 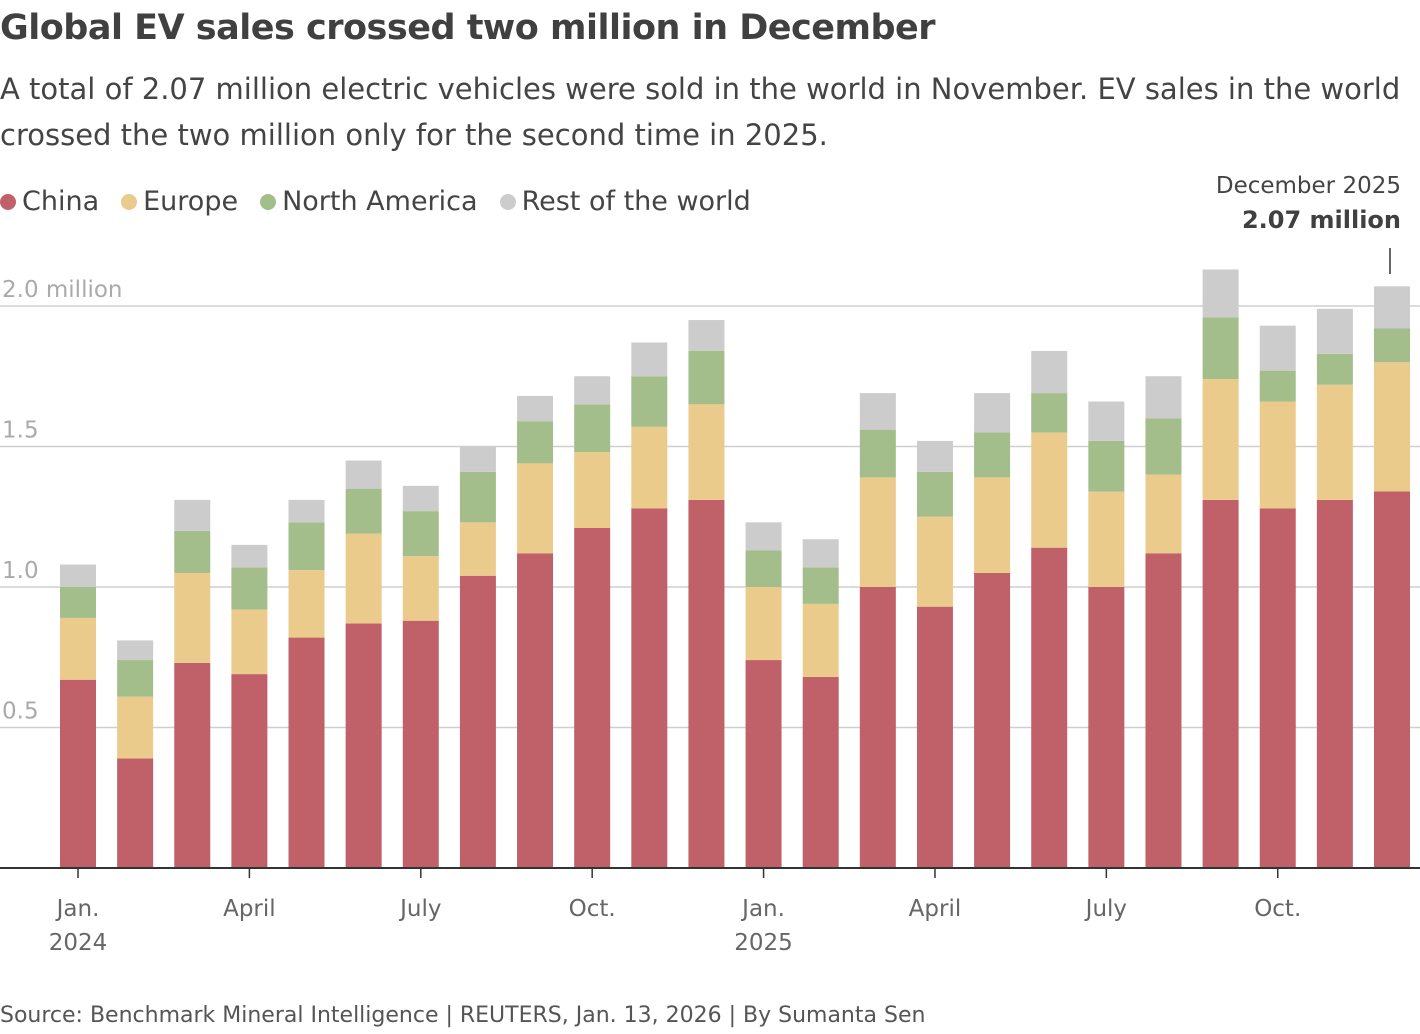 I want to click on y-tick-label: 1.0, so click(x=20, y=571).